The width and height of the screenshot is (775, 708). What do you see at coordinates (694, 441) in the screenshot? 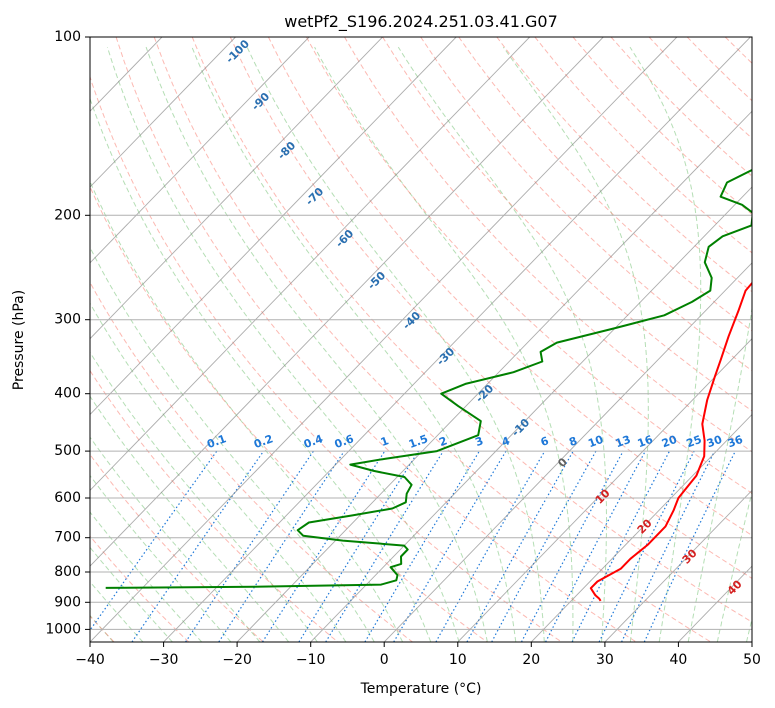
I see `mixing-ratio-label: 25` at bounding box center [694, 441].